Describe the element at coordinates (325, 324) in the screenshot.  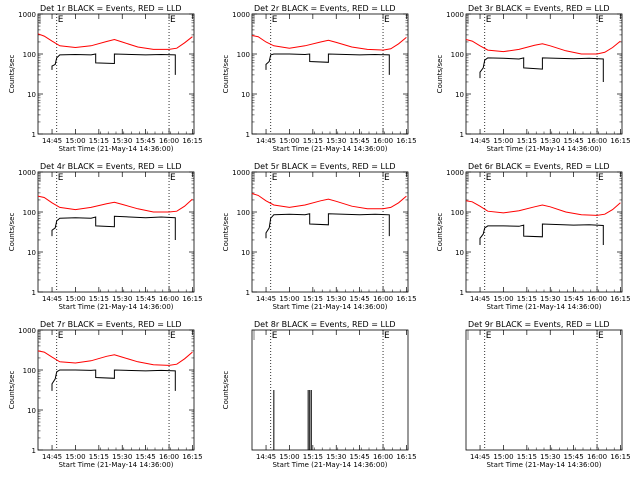
I see `chart-title: Det 8r BLACK = Events, RED = LLD` at that location.